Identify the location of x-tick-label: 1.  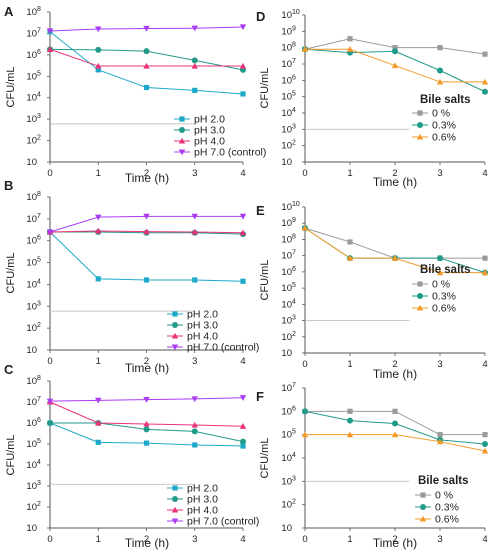
(349, 173).